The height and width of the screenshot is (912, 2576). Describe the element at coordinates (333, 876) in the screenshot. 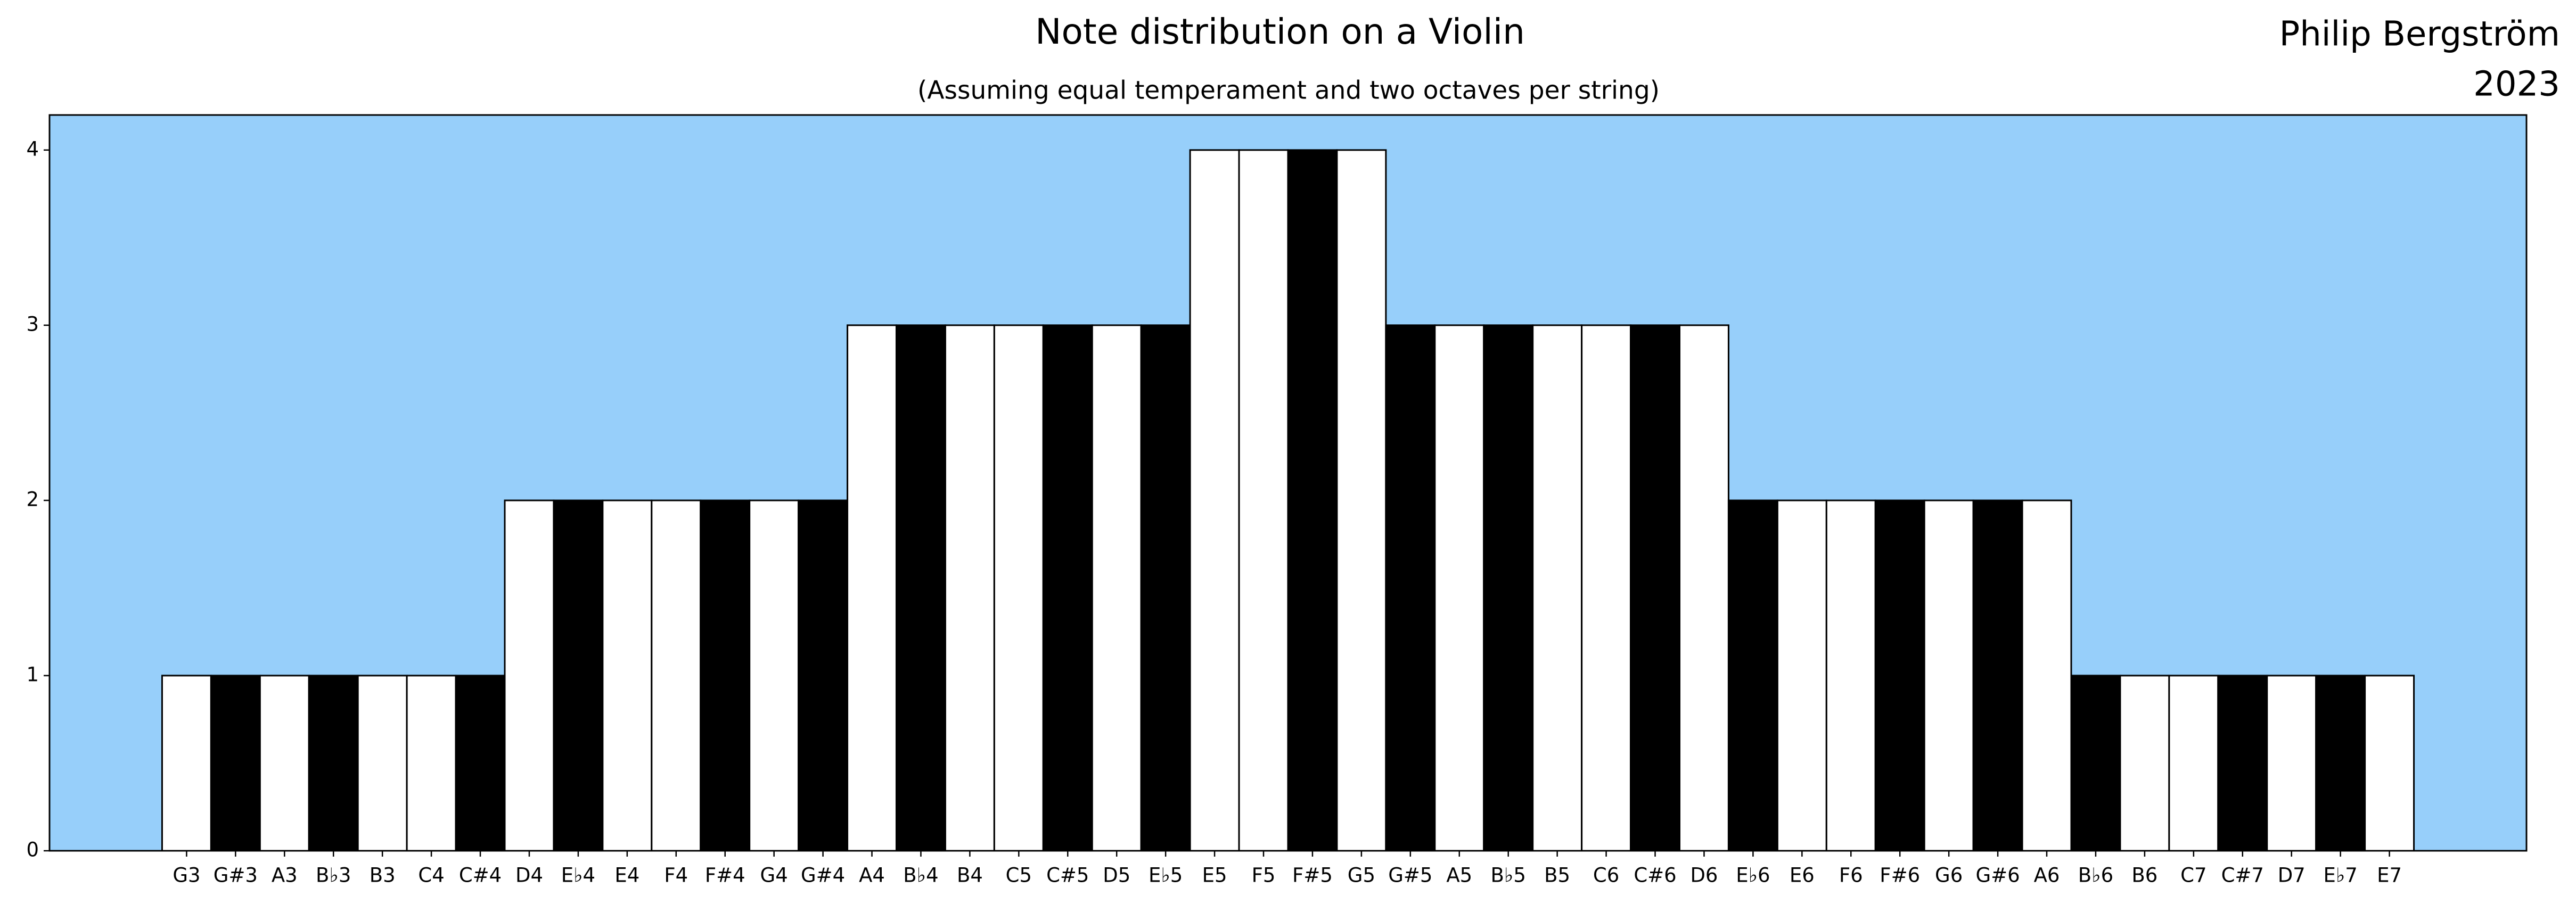

I see `x-tick-label: B♭3` at that location.